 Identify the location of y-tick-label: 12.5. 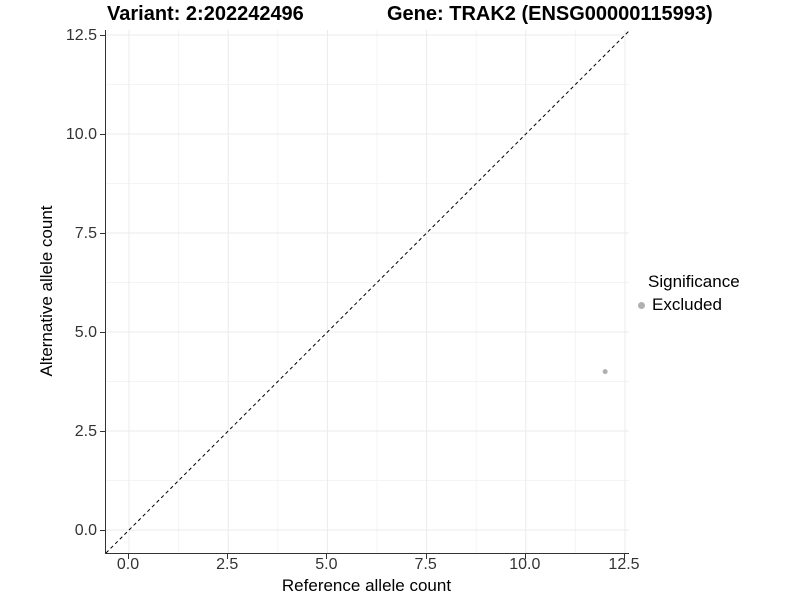
(81, 35).